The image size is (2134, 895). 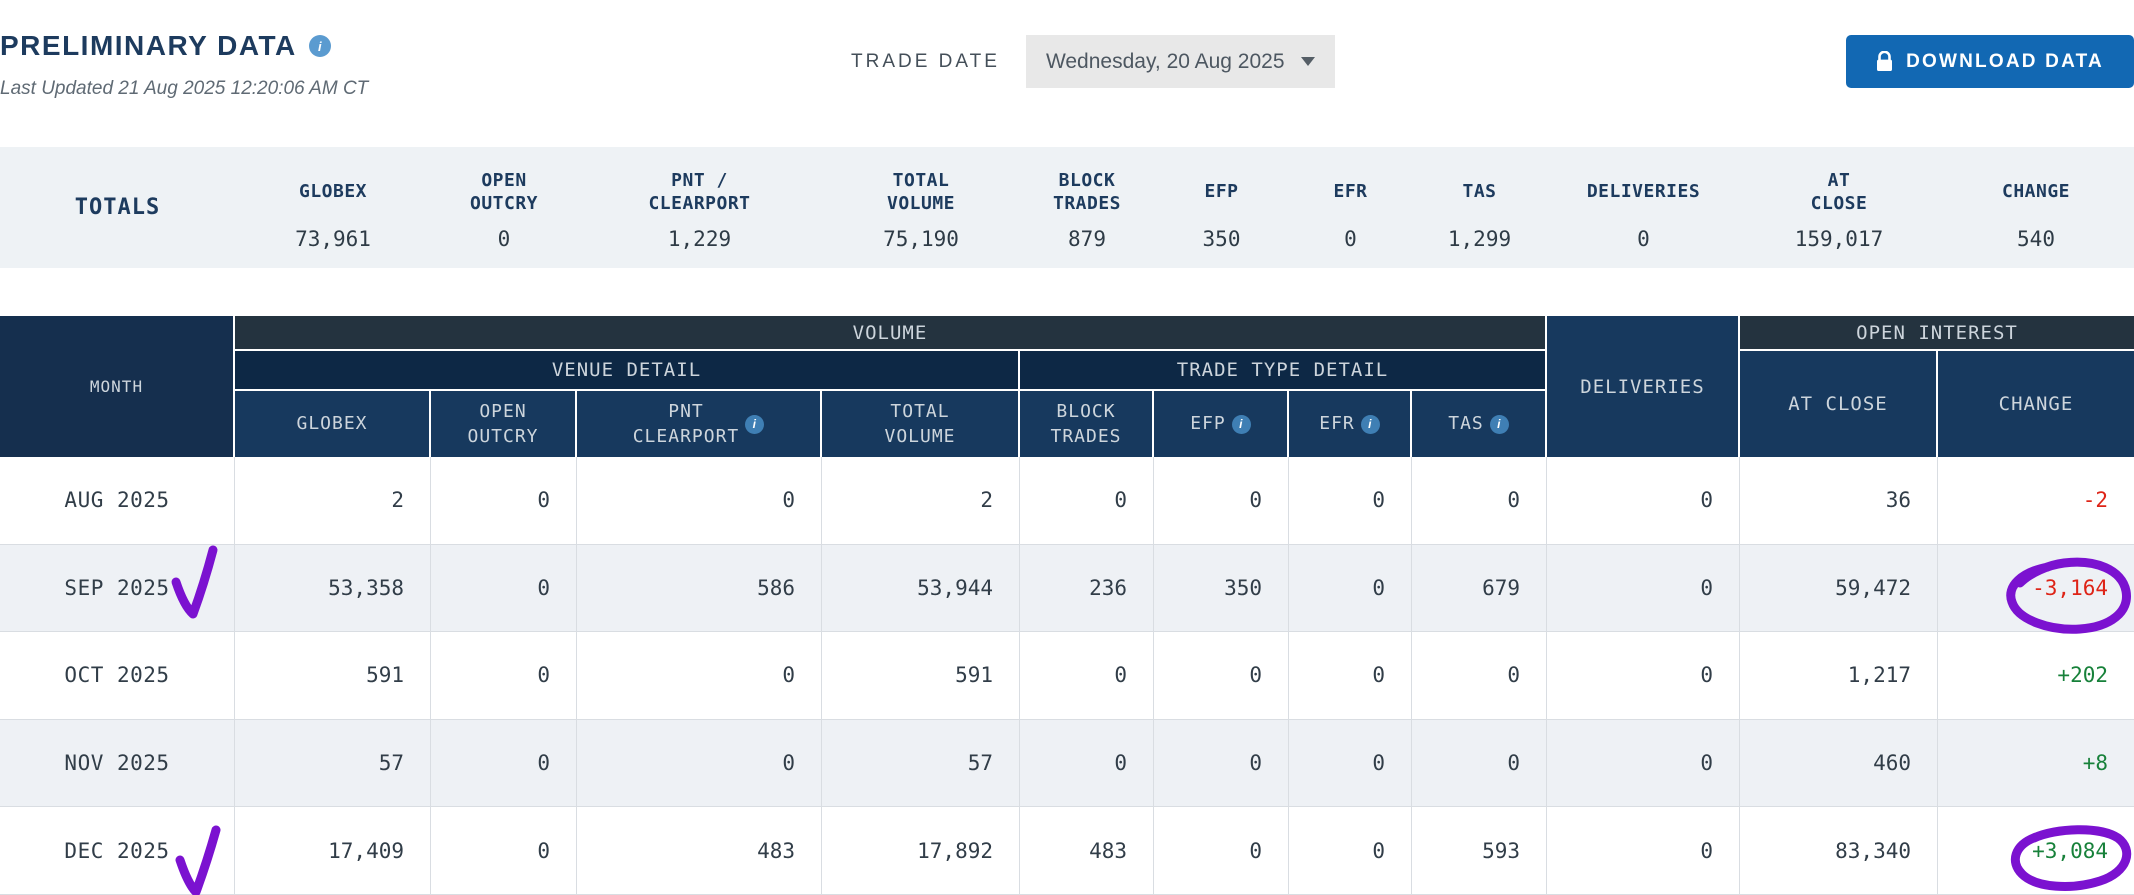 I want to click on page-title: PRELIMINARY DATA, so click(x=148, y=45).